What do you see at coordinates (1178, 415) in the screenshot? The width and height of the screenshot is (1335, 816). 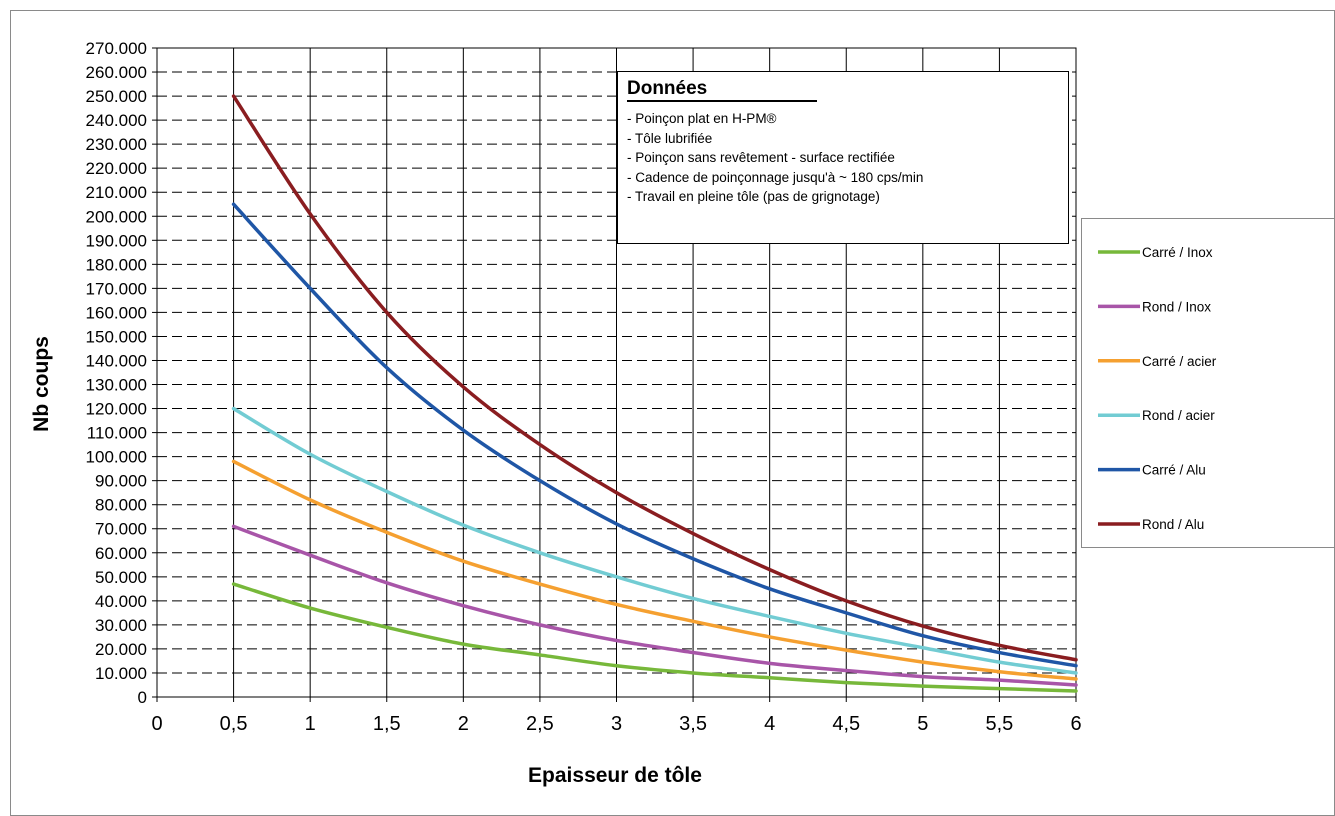 I see `legend-label: Rond / acier` at bounding box center [1178, 415].